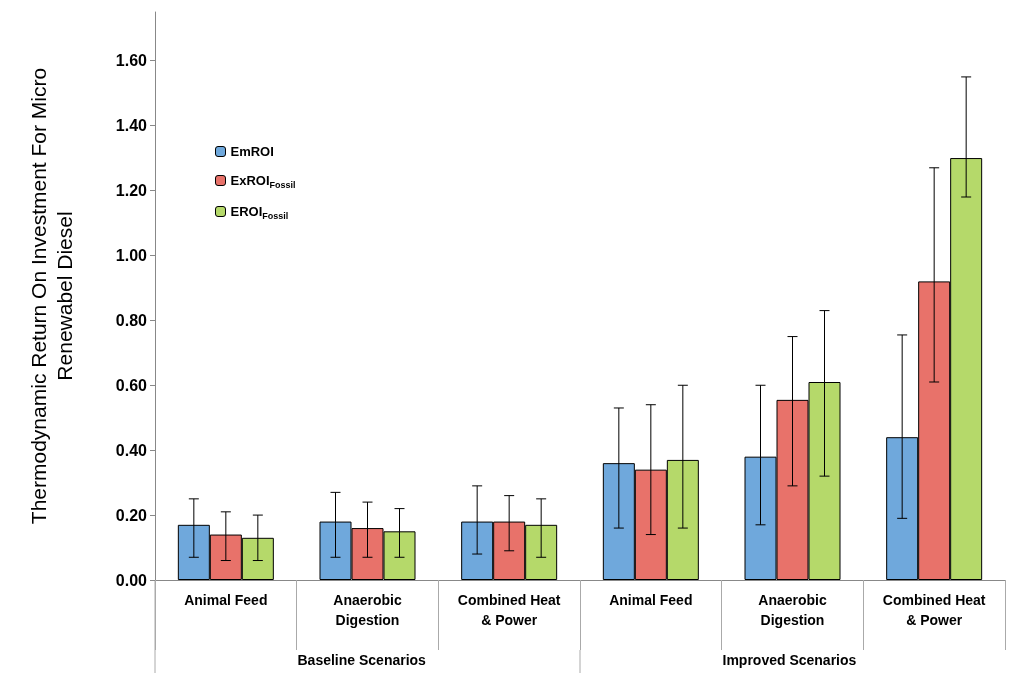 Image resolution: width=1021 pixels, height=673 pixels. What do you see at coordinates (131, 126) in the screenshot?
I see `y-tick-label: 1.40` at bounding box center [131, 126].